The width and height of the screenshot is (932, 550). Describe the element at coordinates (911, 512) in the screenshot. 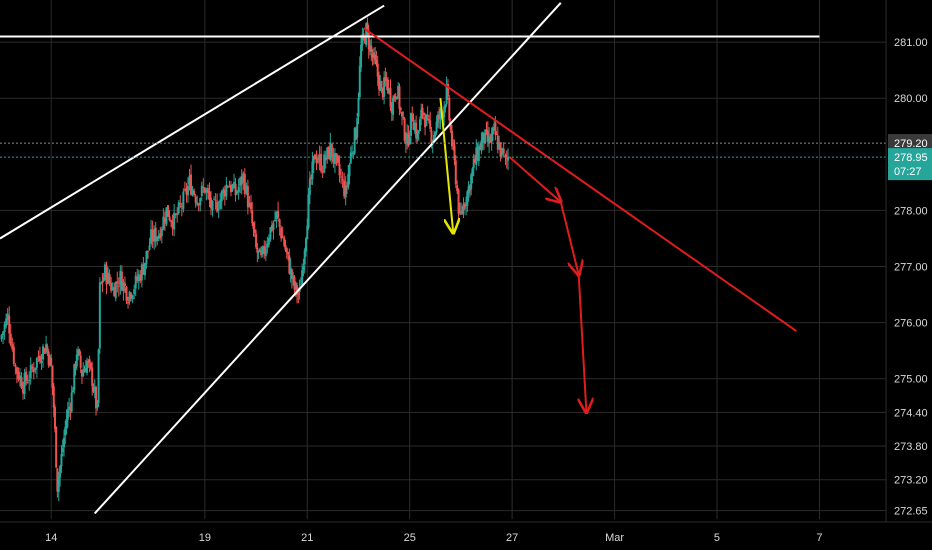

I see `price-tick-label: 272.65` at that location.